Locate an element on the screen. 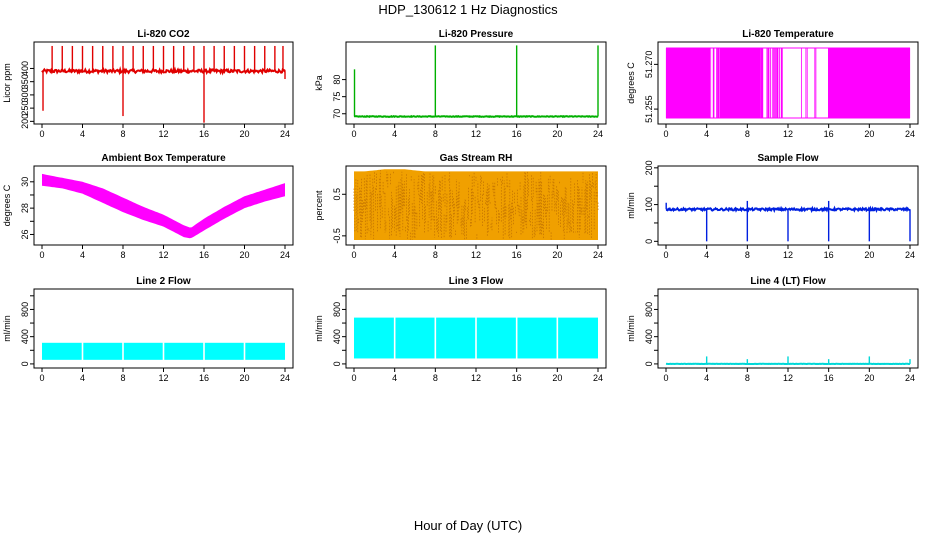 This screenshot has width=936, height=540. y-axis: -0.5 0.5 is located at coordinates (339, 216).